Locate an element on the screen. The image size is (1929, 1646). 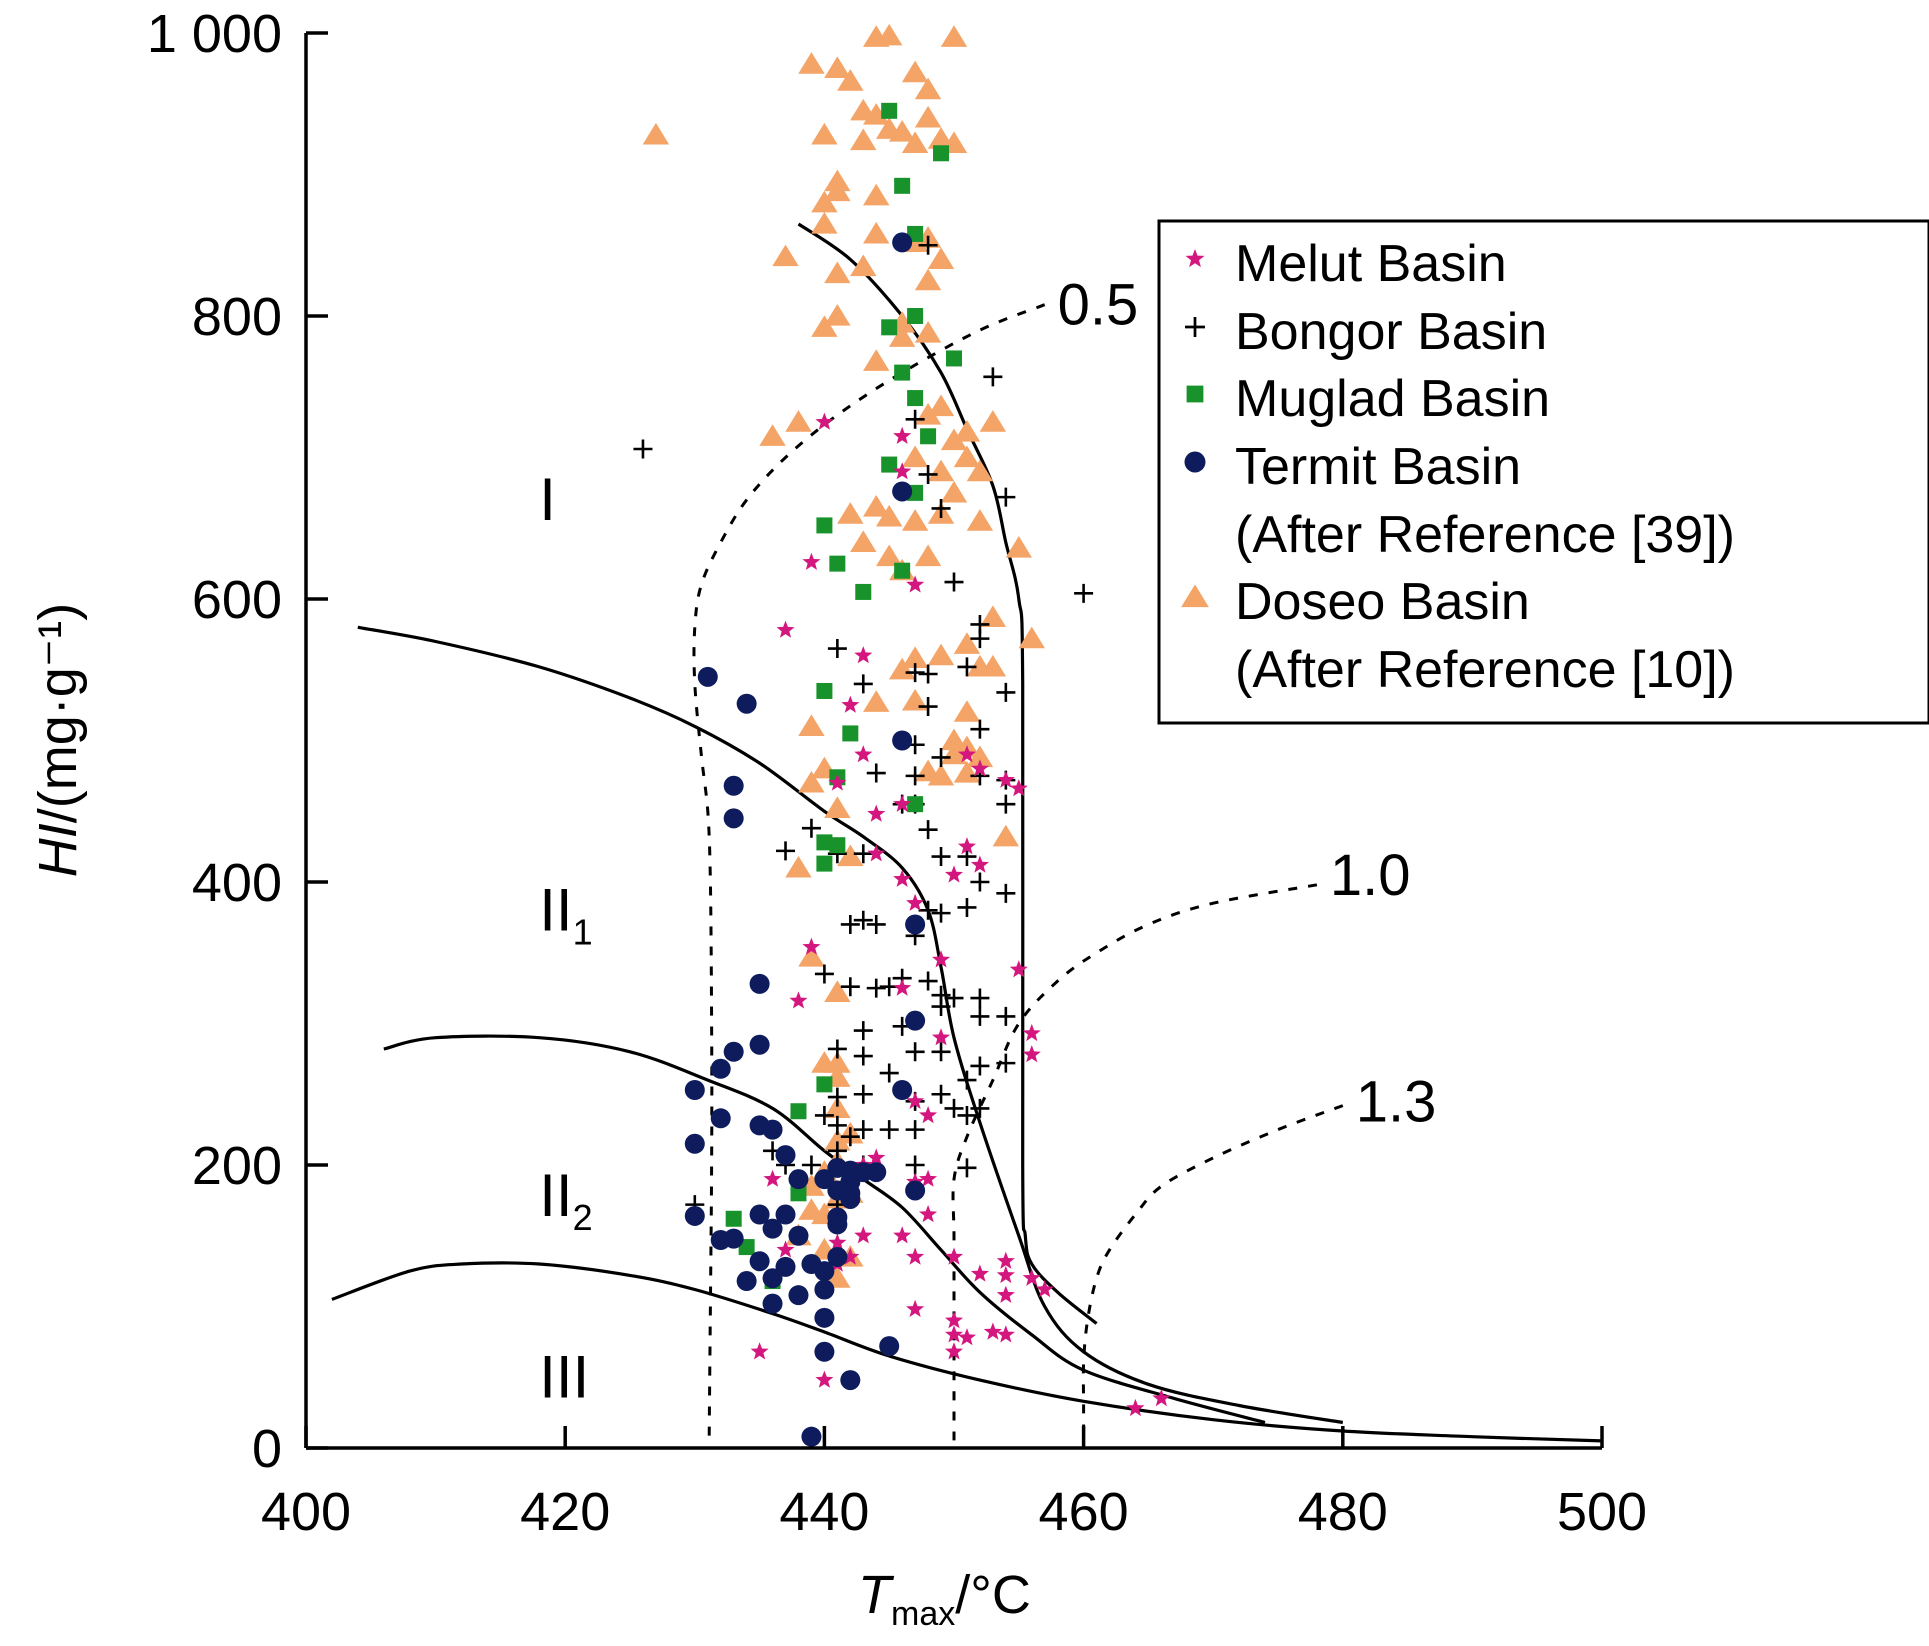
y-tick-label: 400 is located at coordinates (237, 883).